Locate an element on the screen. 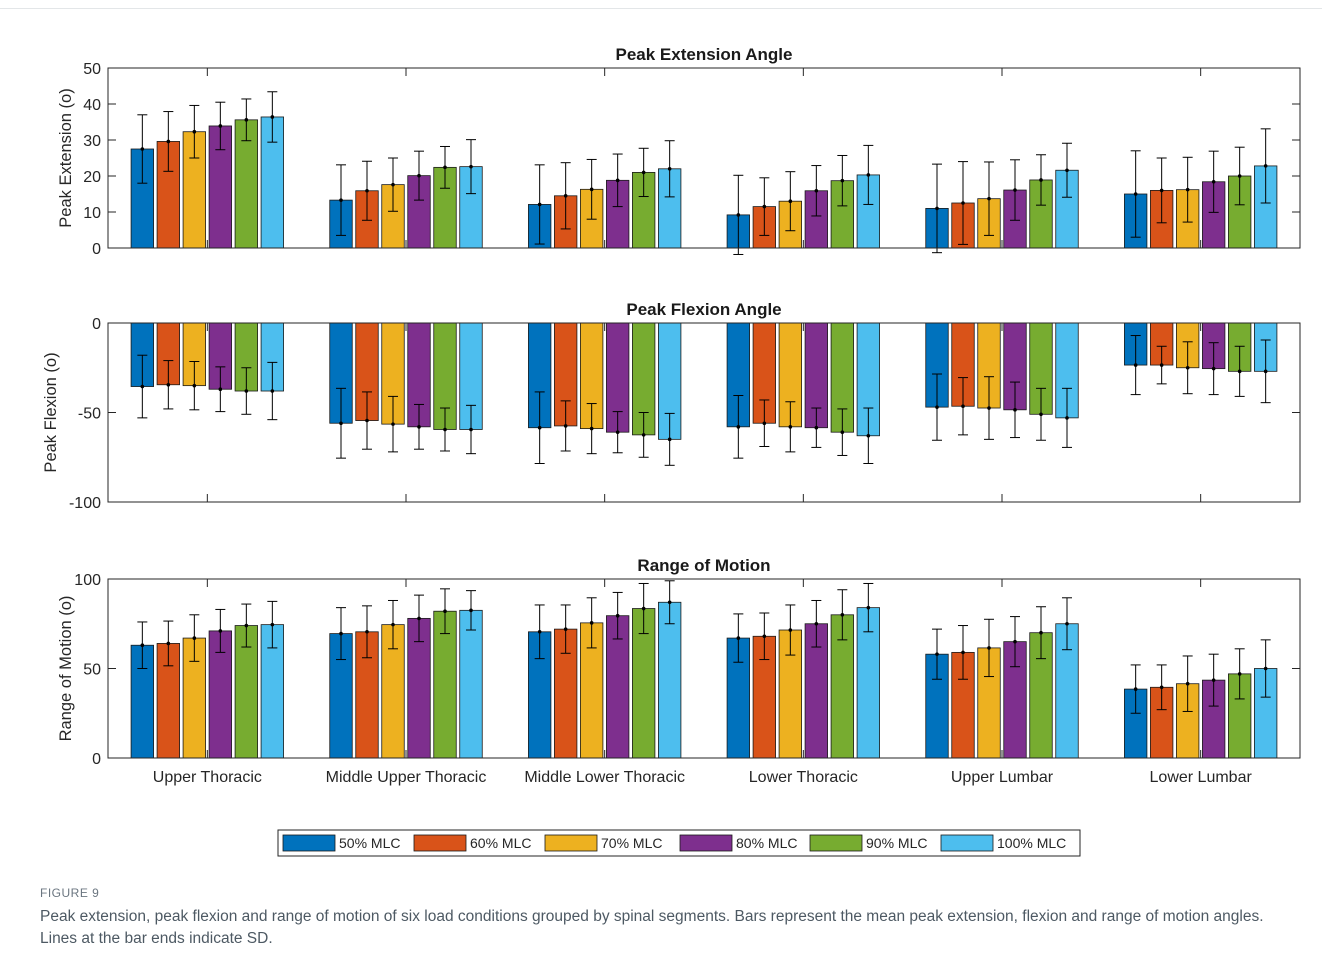 The height and width of the screenshot is (967, 1322). error-bar-middle-upper-thoracic-90-mlc is located at coordinates (445, 611).